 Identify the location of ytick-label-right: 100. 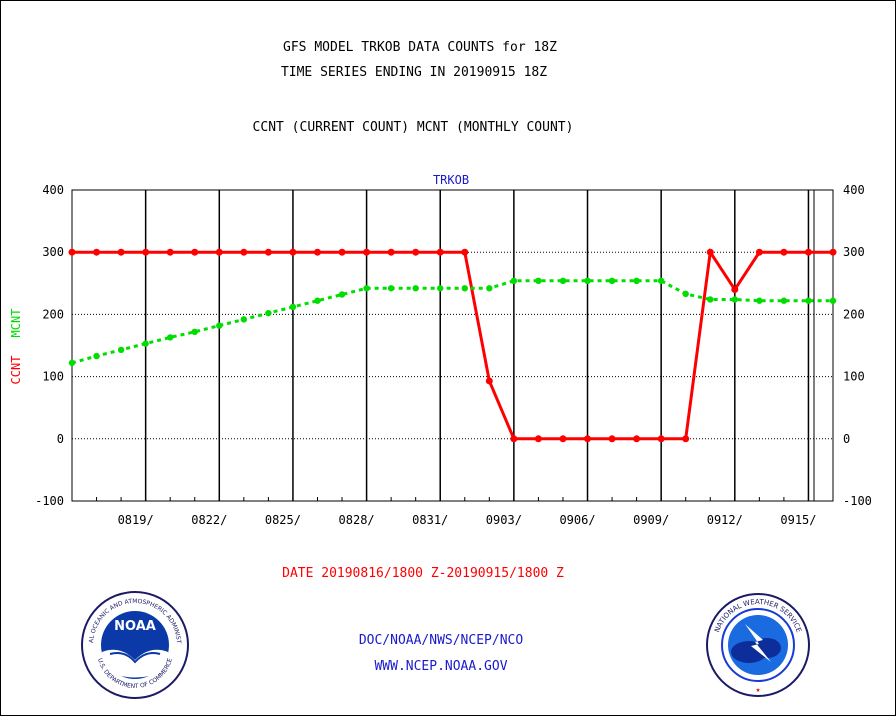
(854, 377).